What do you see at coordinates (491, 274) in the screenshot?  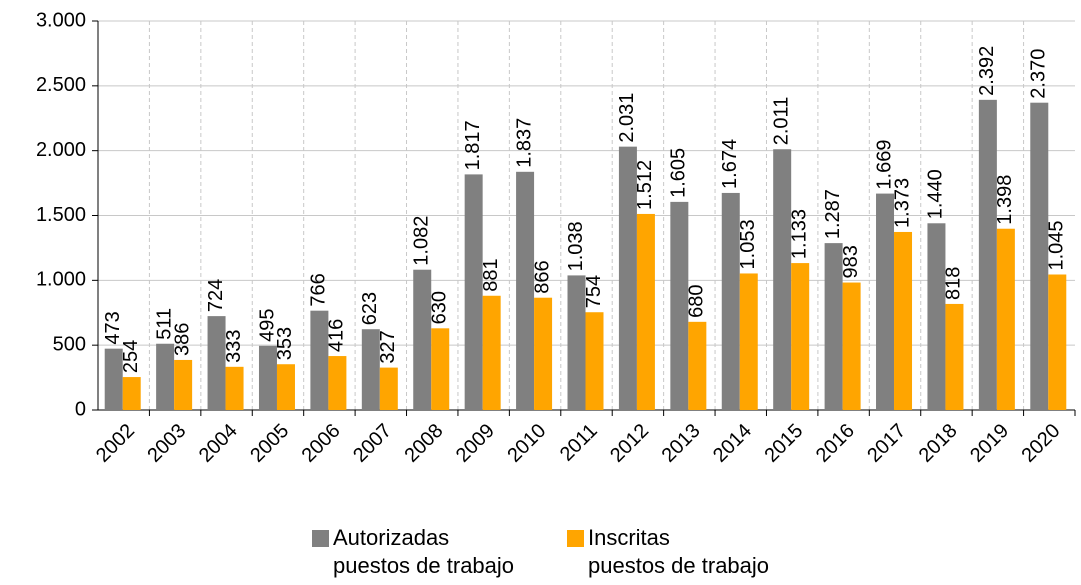 I see `value-label: 881` at bounding box center [491, 274].